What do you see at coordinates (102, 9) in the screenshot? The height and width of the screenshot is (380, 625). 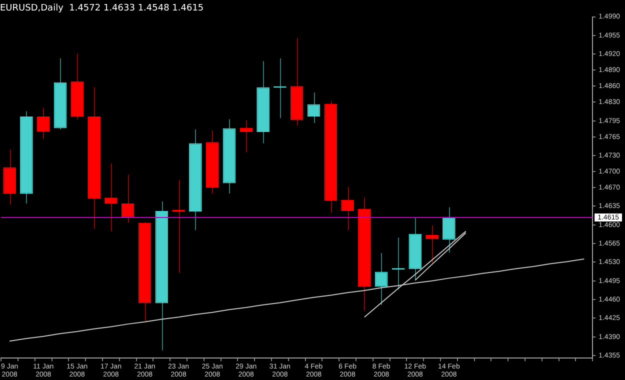 I see `chart-title: EURUSD,Daily 1.4572 1.4633 1.4548 1.4615` at bounding box center [102, 9].